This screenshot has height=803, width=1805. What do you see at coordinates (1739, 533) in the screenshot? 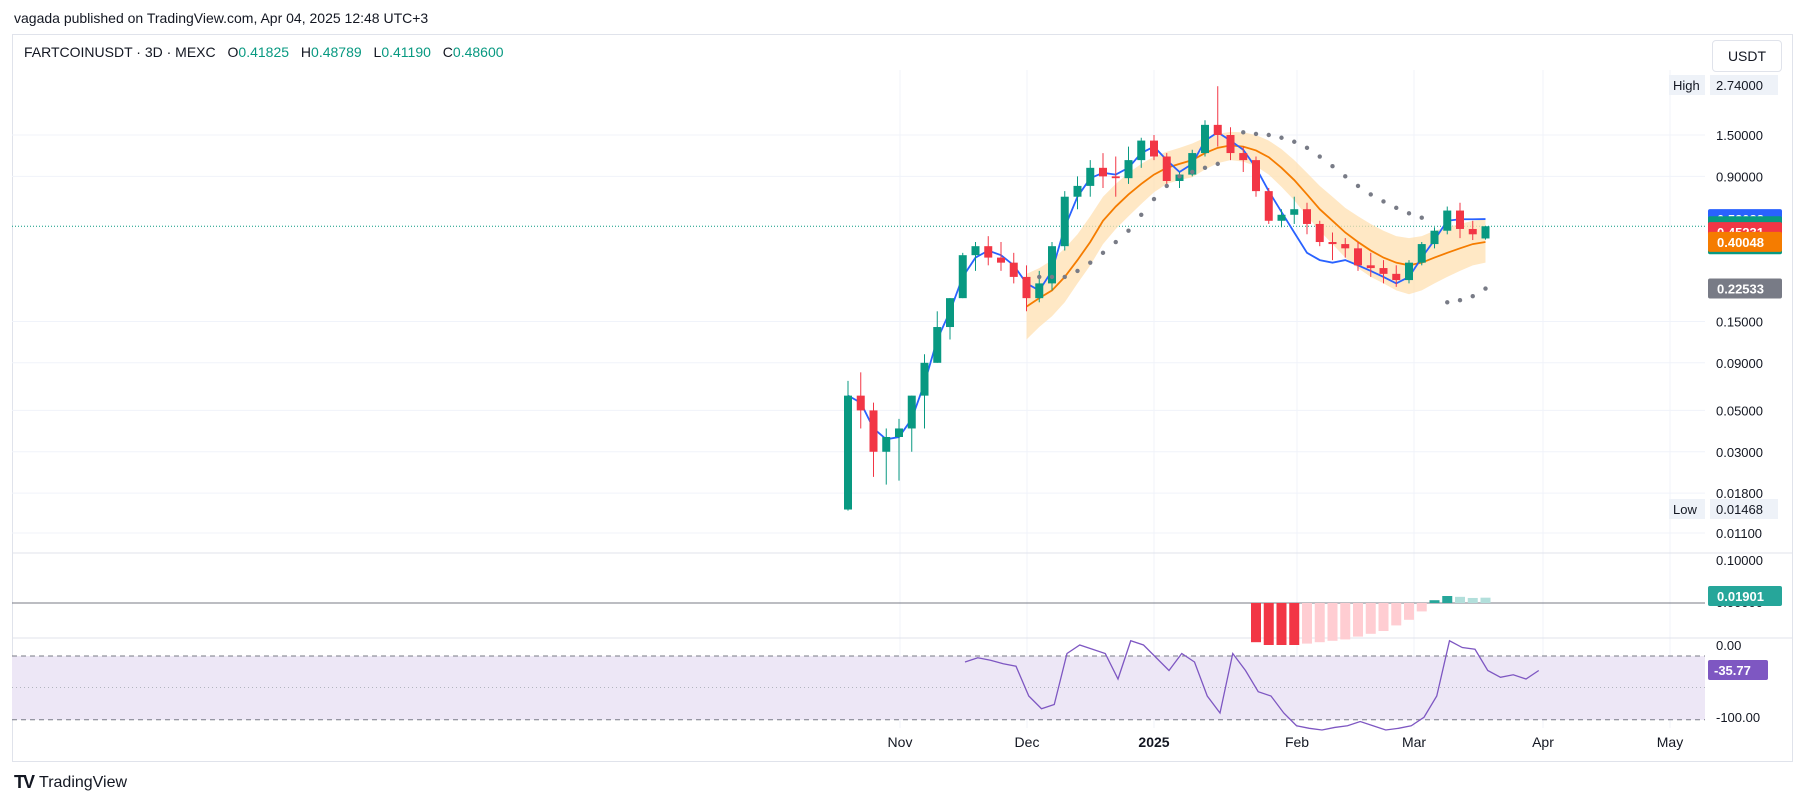
I see `price-tick-label: 0.01100` at bounding box center [1739, 533].